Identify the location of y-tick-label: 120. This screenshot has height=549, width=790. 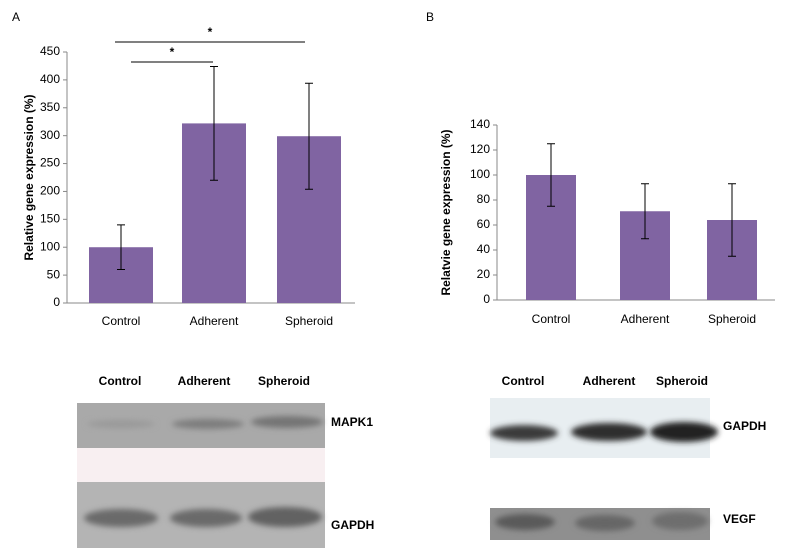
(480, 149).